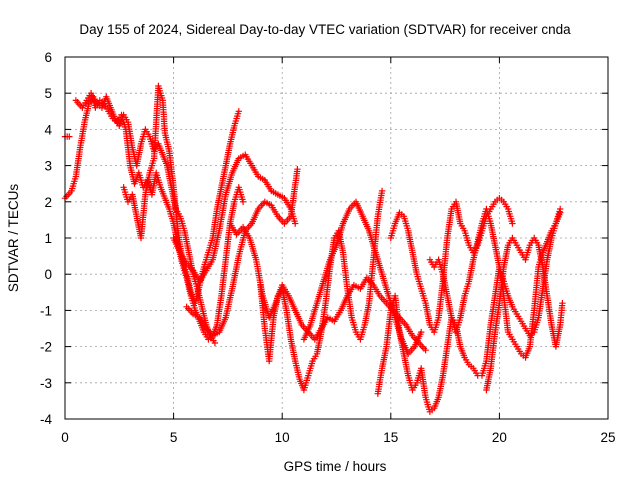  I want to click on x-tick-label: 15, so click(390, 437).